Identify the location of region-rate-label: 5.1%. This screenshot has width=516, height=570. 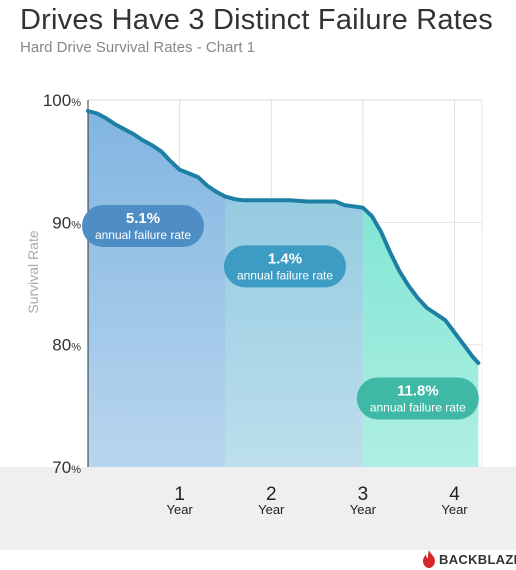
(143, 218).